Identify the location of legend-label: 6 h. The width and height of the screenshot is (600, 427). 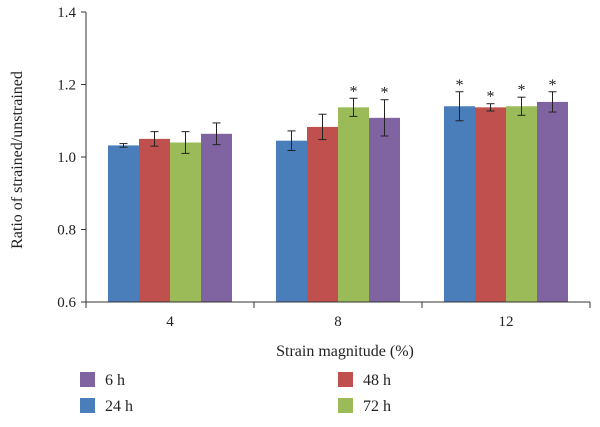
(115, 380).